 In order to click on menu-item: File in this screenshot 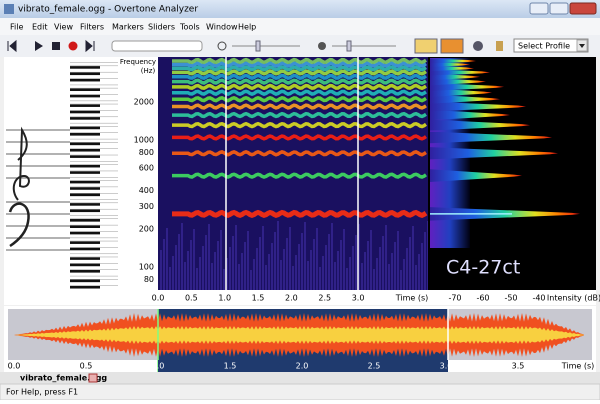, I will do `click(16, 27)`.